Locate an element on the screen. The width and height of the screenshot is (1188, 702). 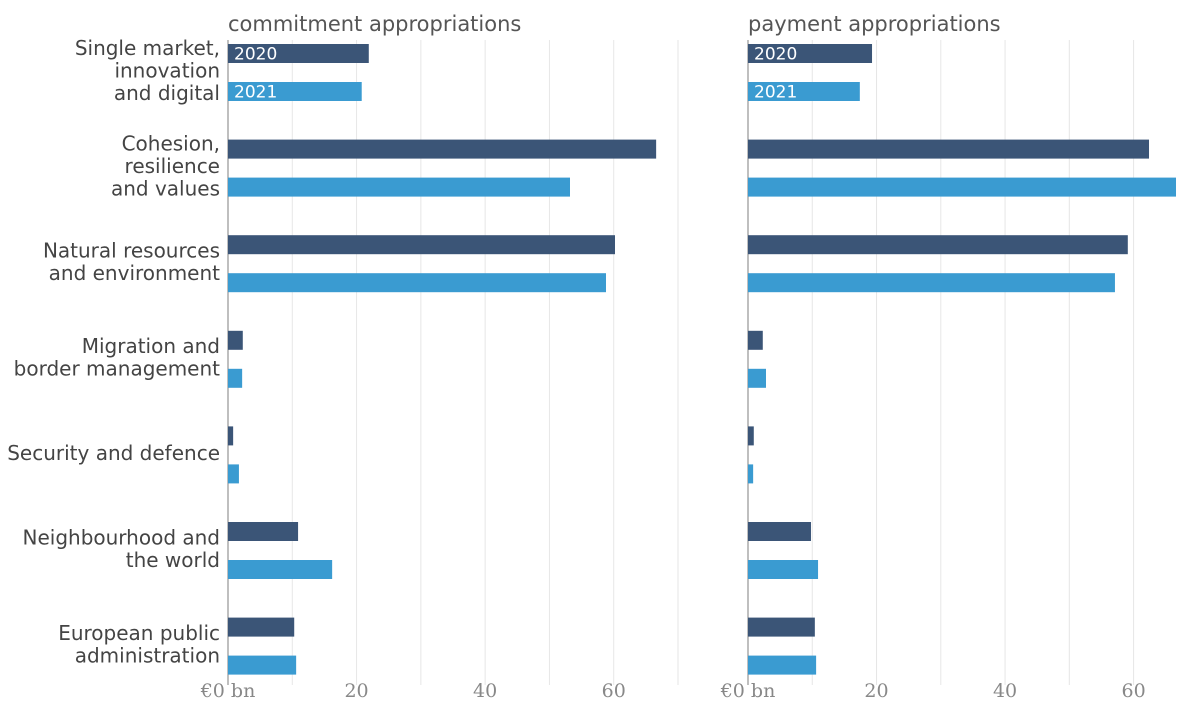
category-label: Migration and is located at coordinates (151, 346).